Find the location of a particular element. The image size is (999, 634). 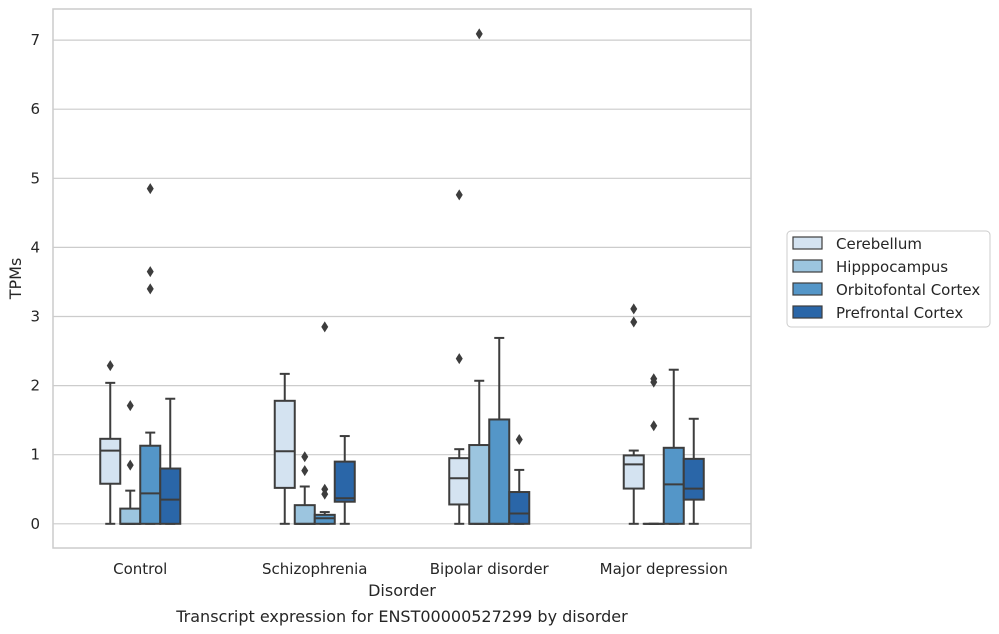

x-tick-label: Bipolar disorder is located at coordinates (490, 569).